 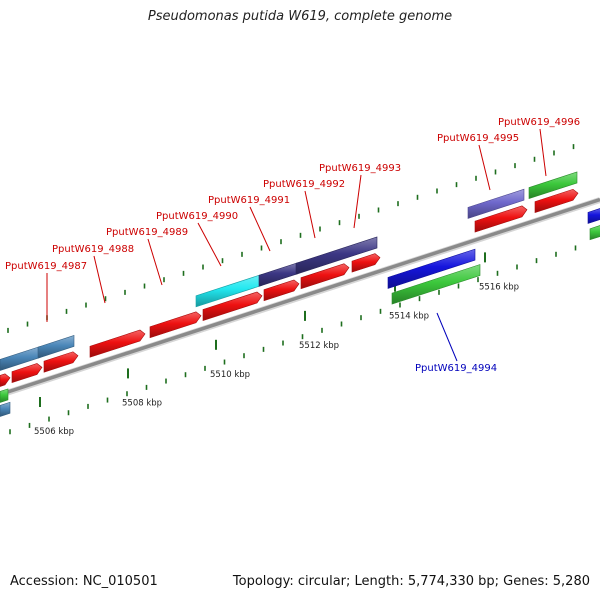 I want to click on kbp-label: 5516 kbp, so click(x=499, y=287).